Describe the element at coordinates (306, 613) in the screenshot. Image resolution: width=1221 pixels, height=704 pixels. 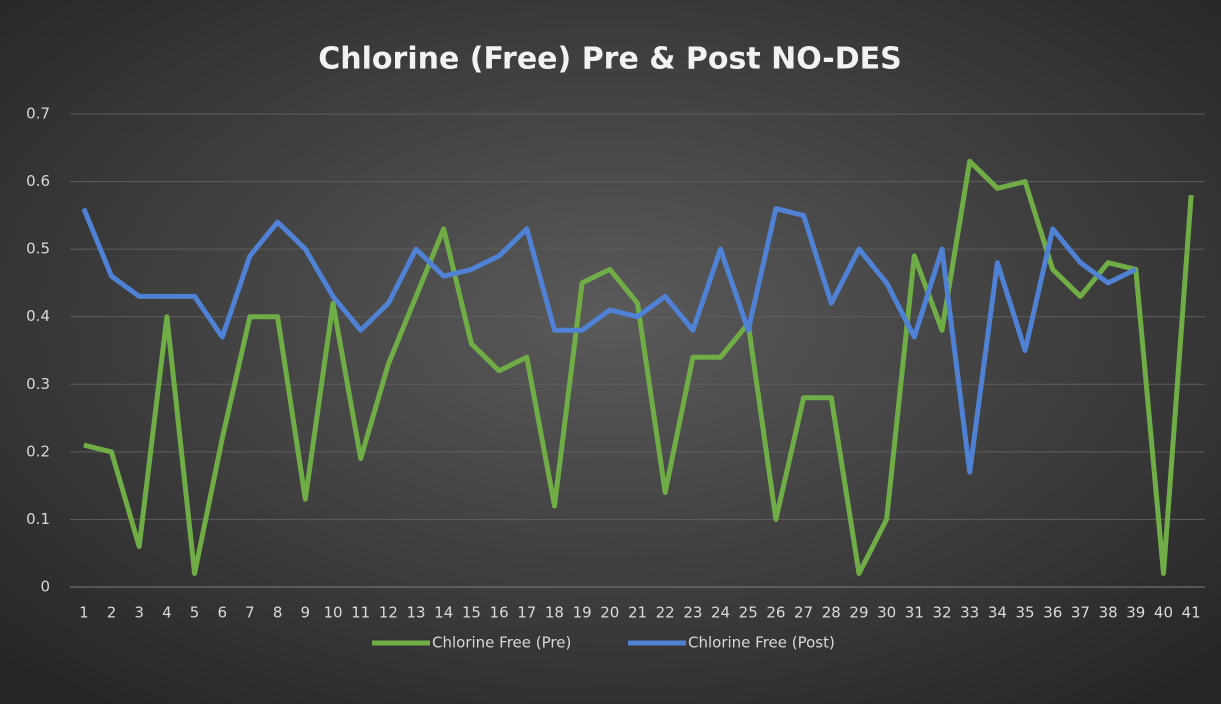
I see `x-tick-label: 9` at that location.